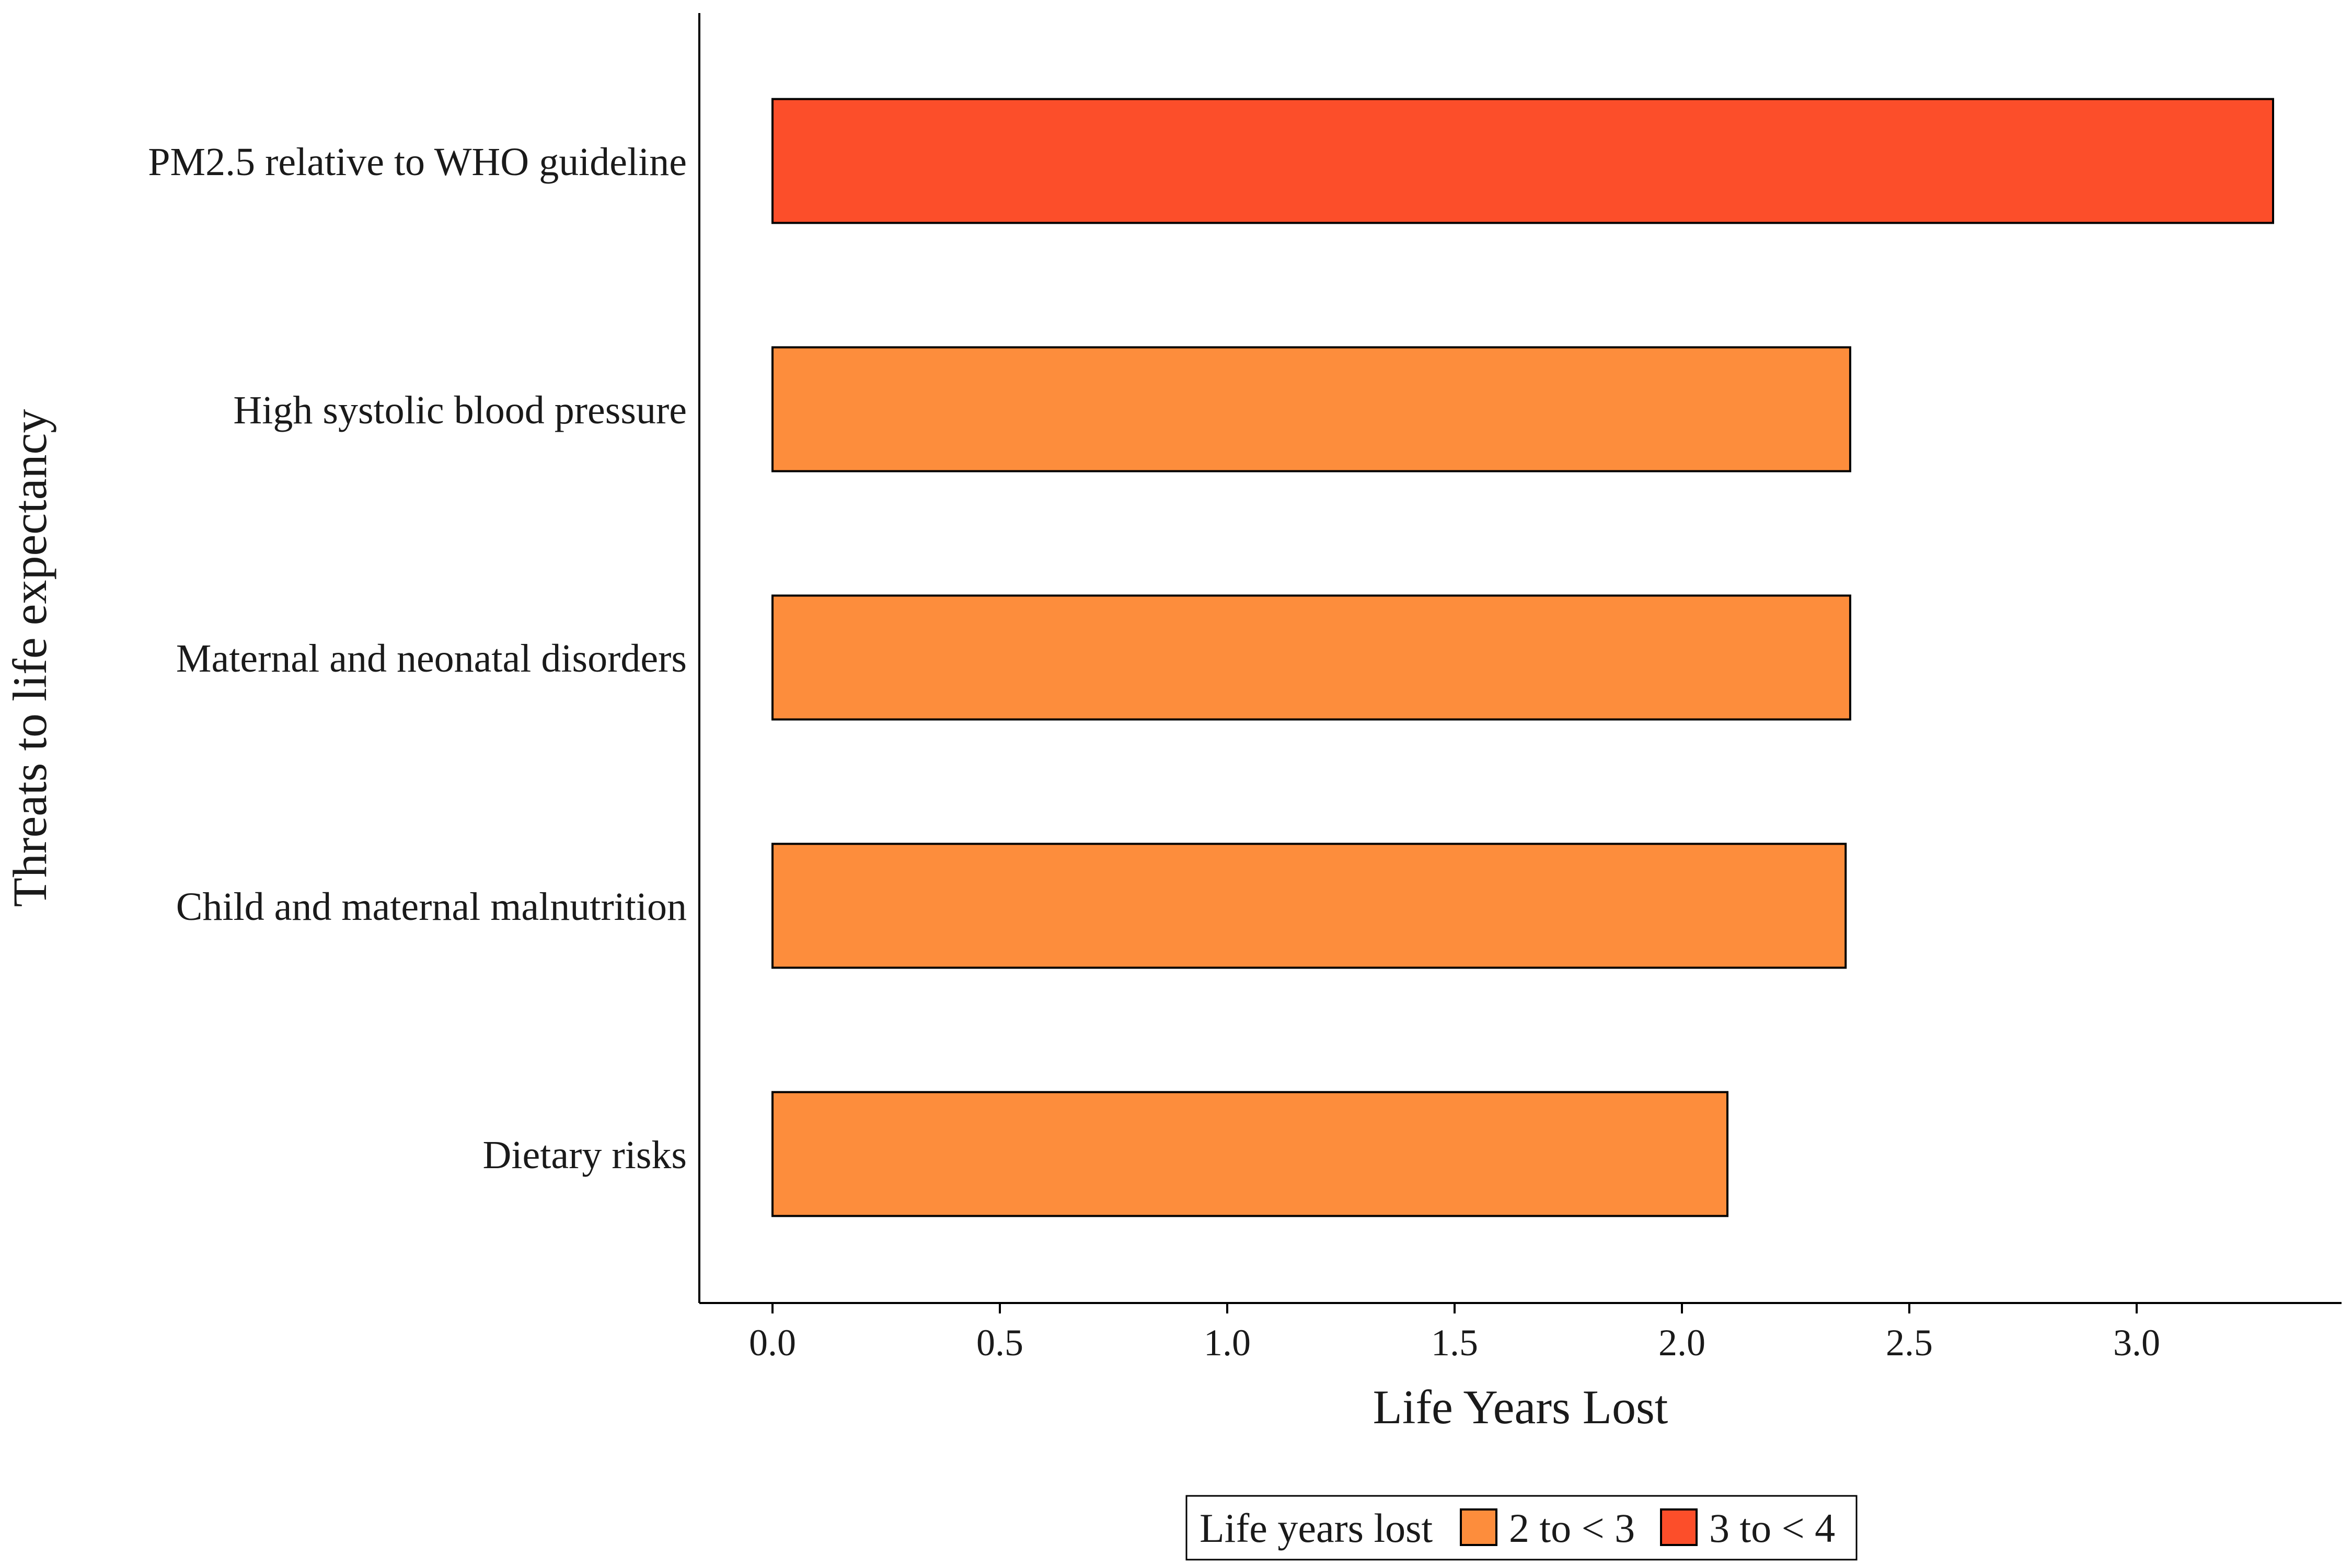 The height and width of the screenshot is (1568, 2352). Describe the element at coordinates (417, 162) in the screenshot. I see `category-label: PM2.5 relative to WHO guideline` at that location.